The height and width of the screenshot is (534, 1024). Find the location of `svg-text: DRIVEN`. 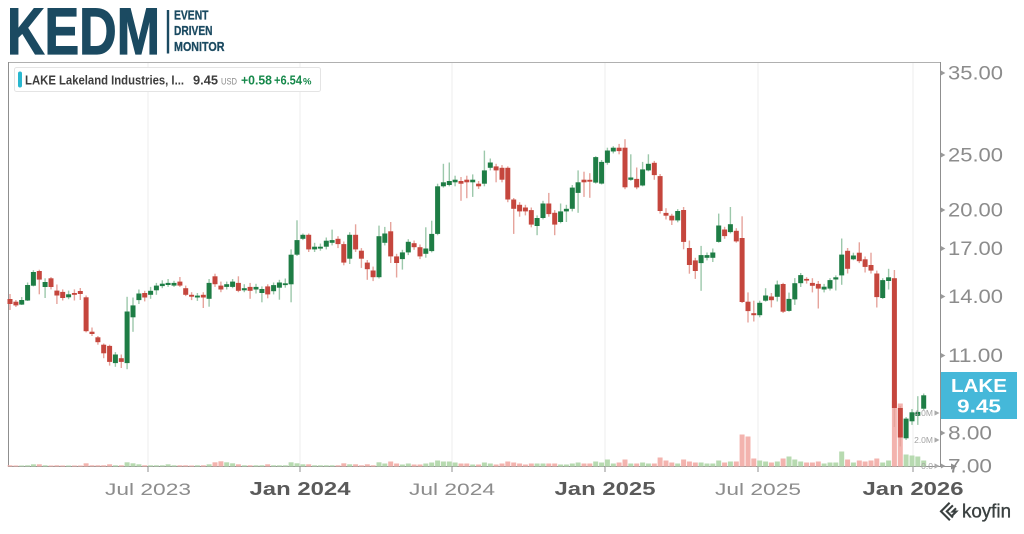

svg-text: DRIVEN is located at coordinates (193, 30).